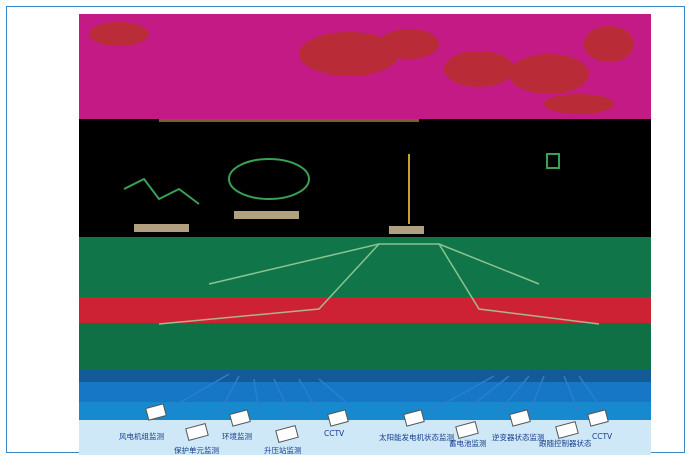 The height and width of the screenshot is (460, 693). Describe the element at coordinates (416, 437) in the screenshot. I see `device-label: 太阳能发电机状态监测` at that location.